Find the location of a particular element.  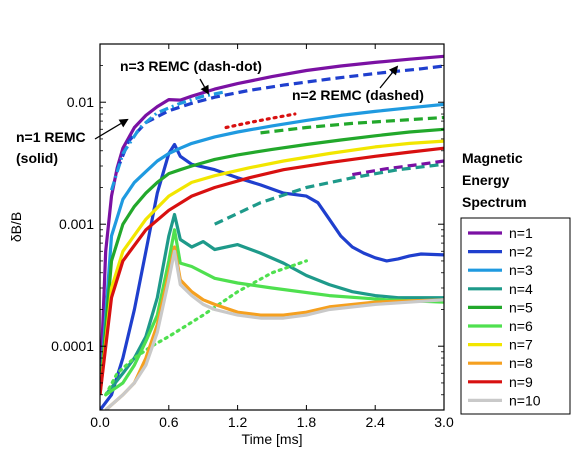

legend-label-n-10: n=10 is located at coordinates (525, 400).